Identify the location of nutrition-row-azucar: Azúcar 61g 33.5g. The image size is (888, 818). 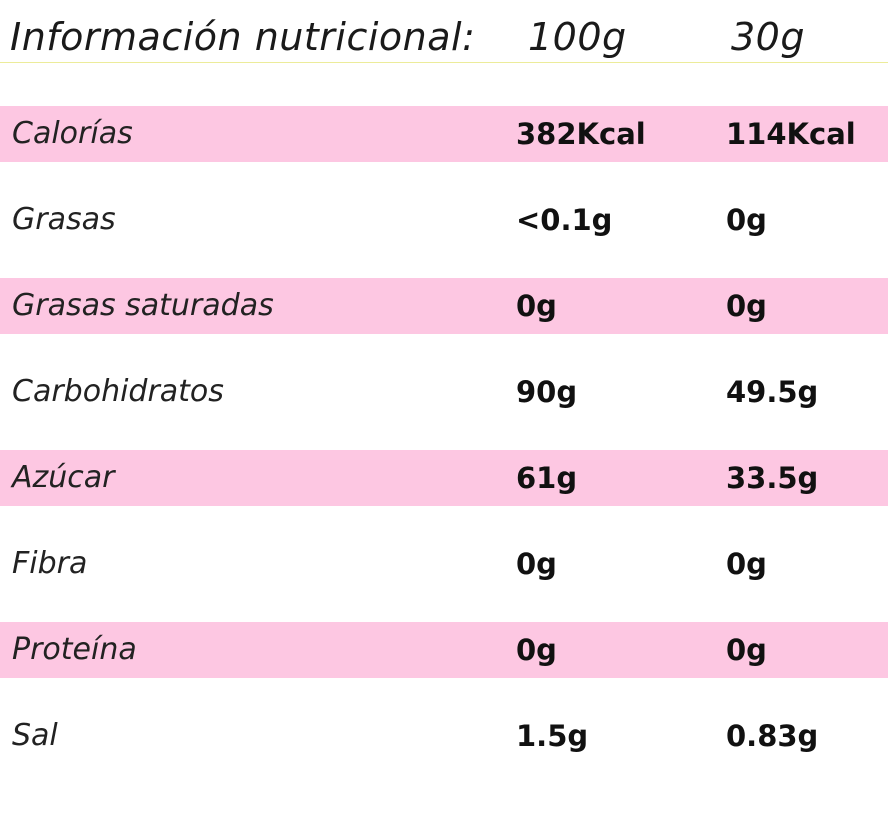
(444, 478).